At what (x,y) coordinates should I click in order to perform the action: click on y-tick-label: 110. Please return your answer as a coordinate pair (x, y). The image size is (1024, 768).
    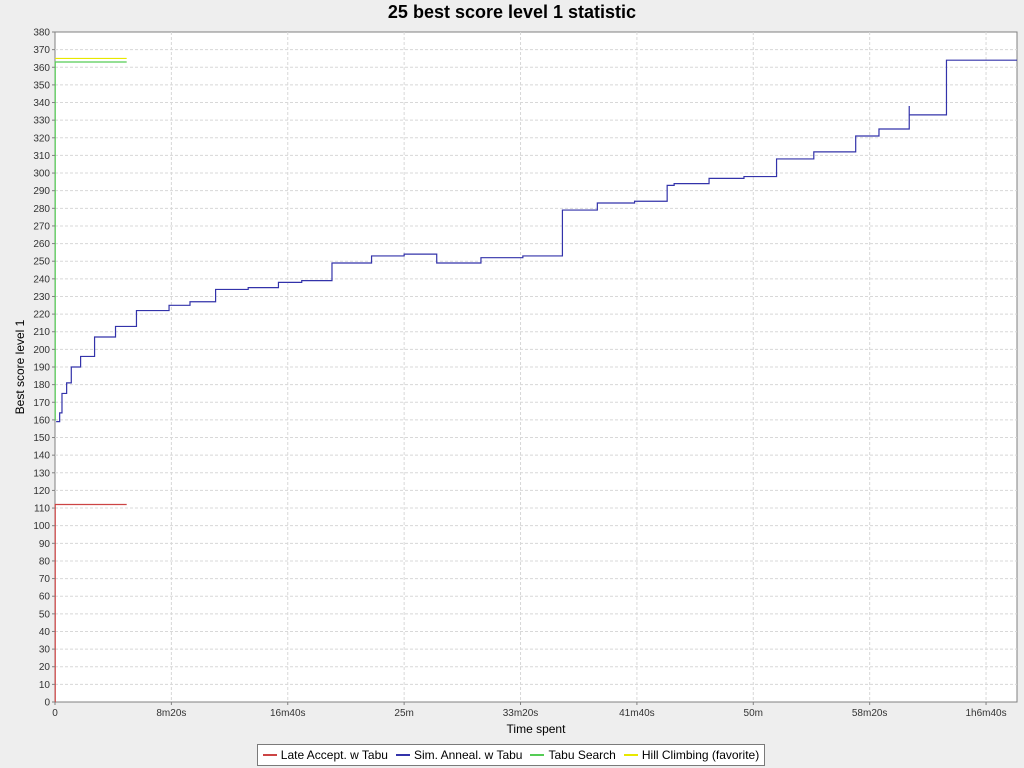
    Looking at the image, I should click on (42, 509).